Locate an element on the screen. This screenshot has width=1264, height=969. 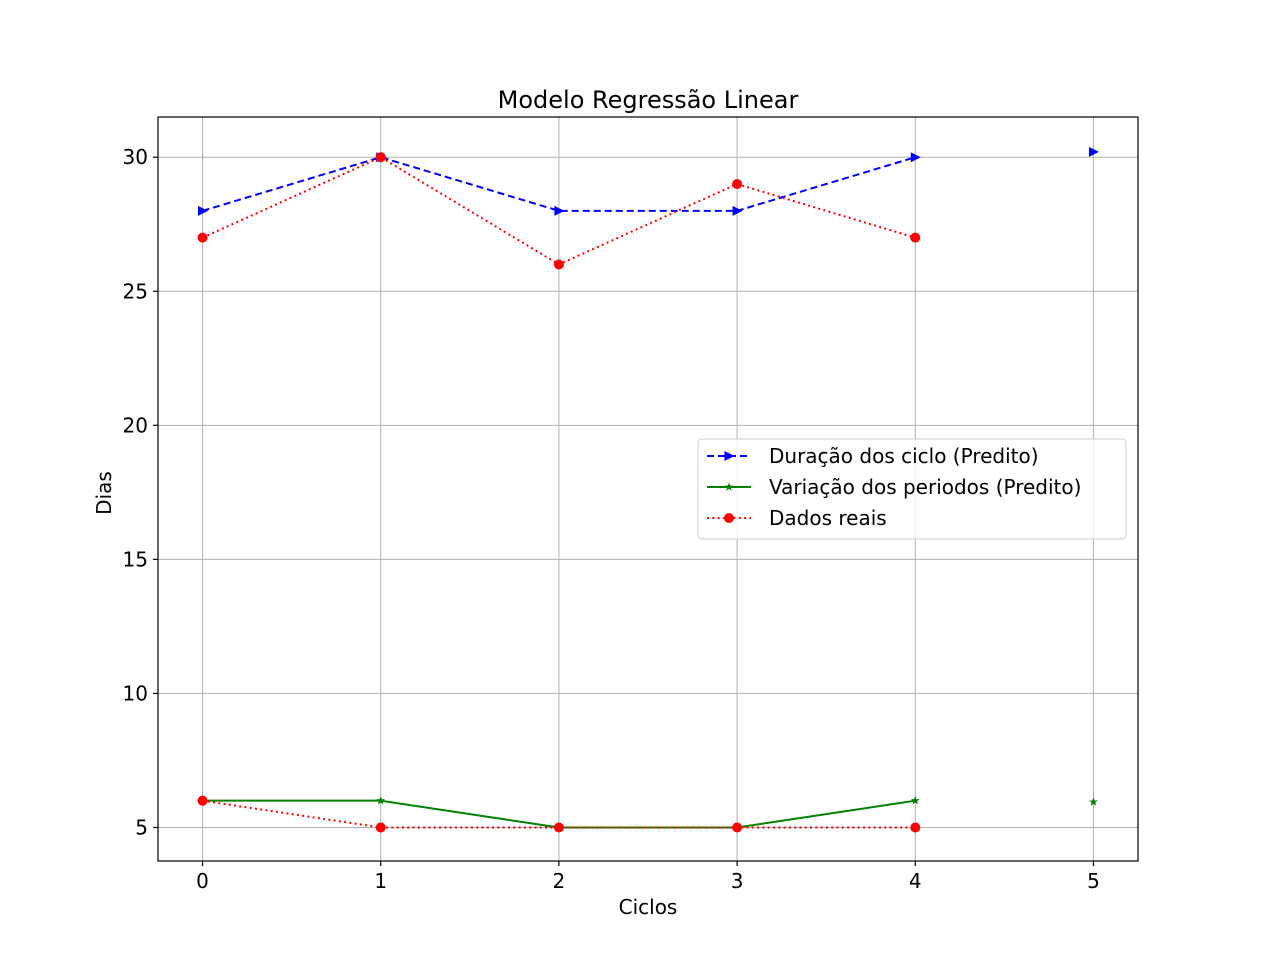
x-tick-label: 1 is located at coordinates (380, 881).